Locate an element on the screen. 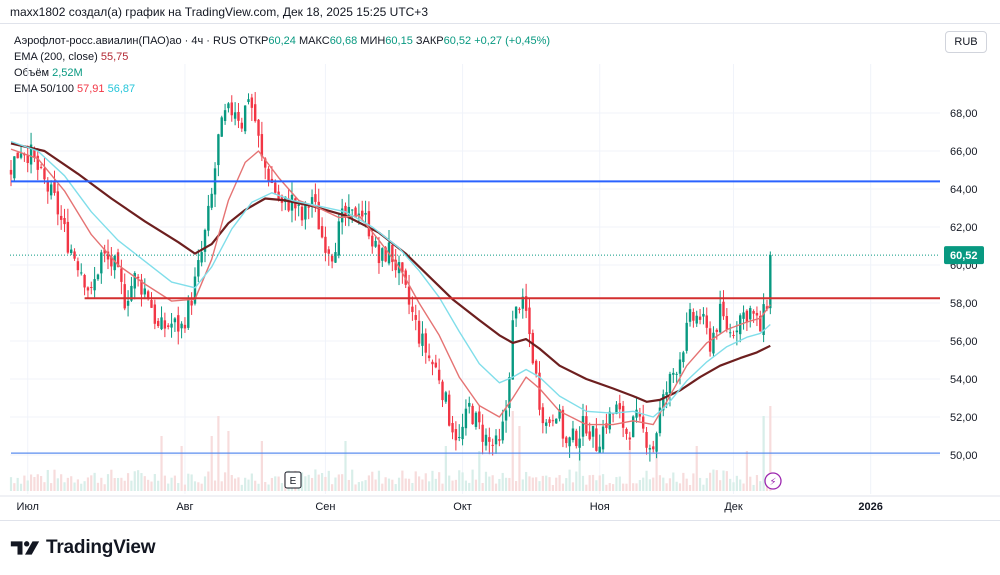  footer-divider is located at coordinates (500, 520).